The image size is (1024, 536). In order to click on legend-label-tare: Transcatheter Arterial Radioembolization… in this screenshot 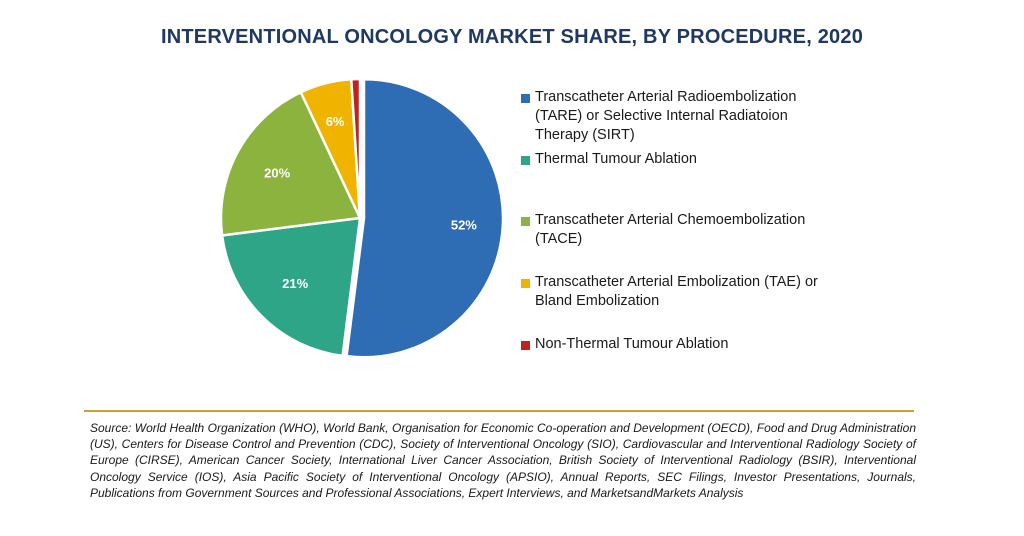, I will do `click(666, 116)`.